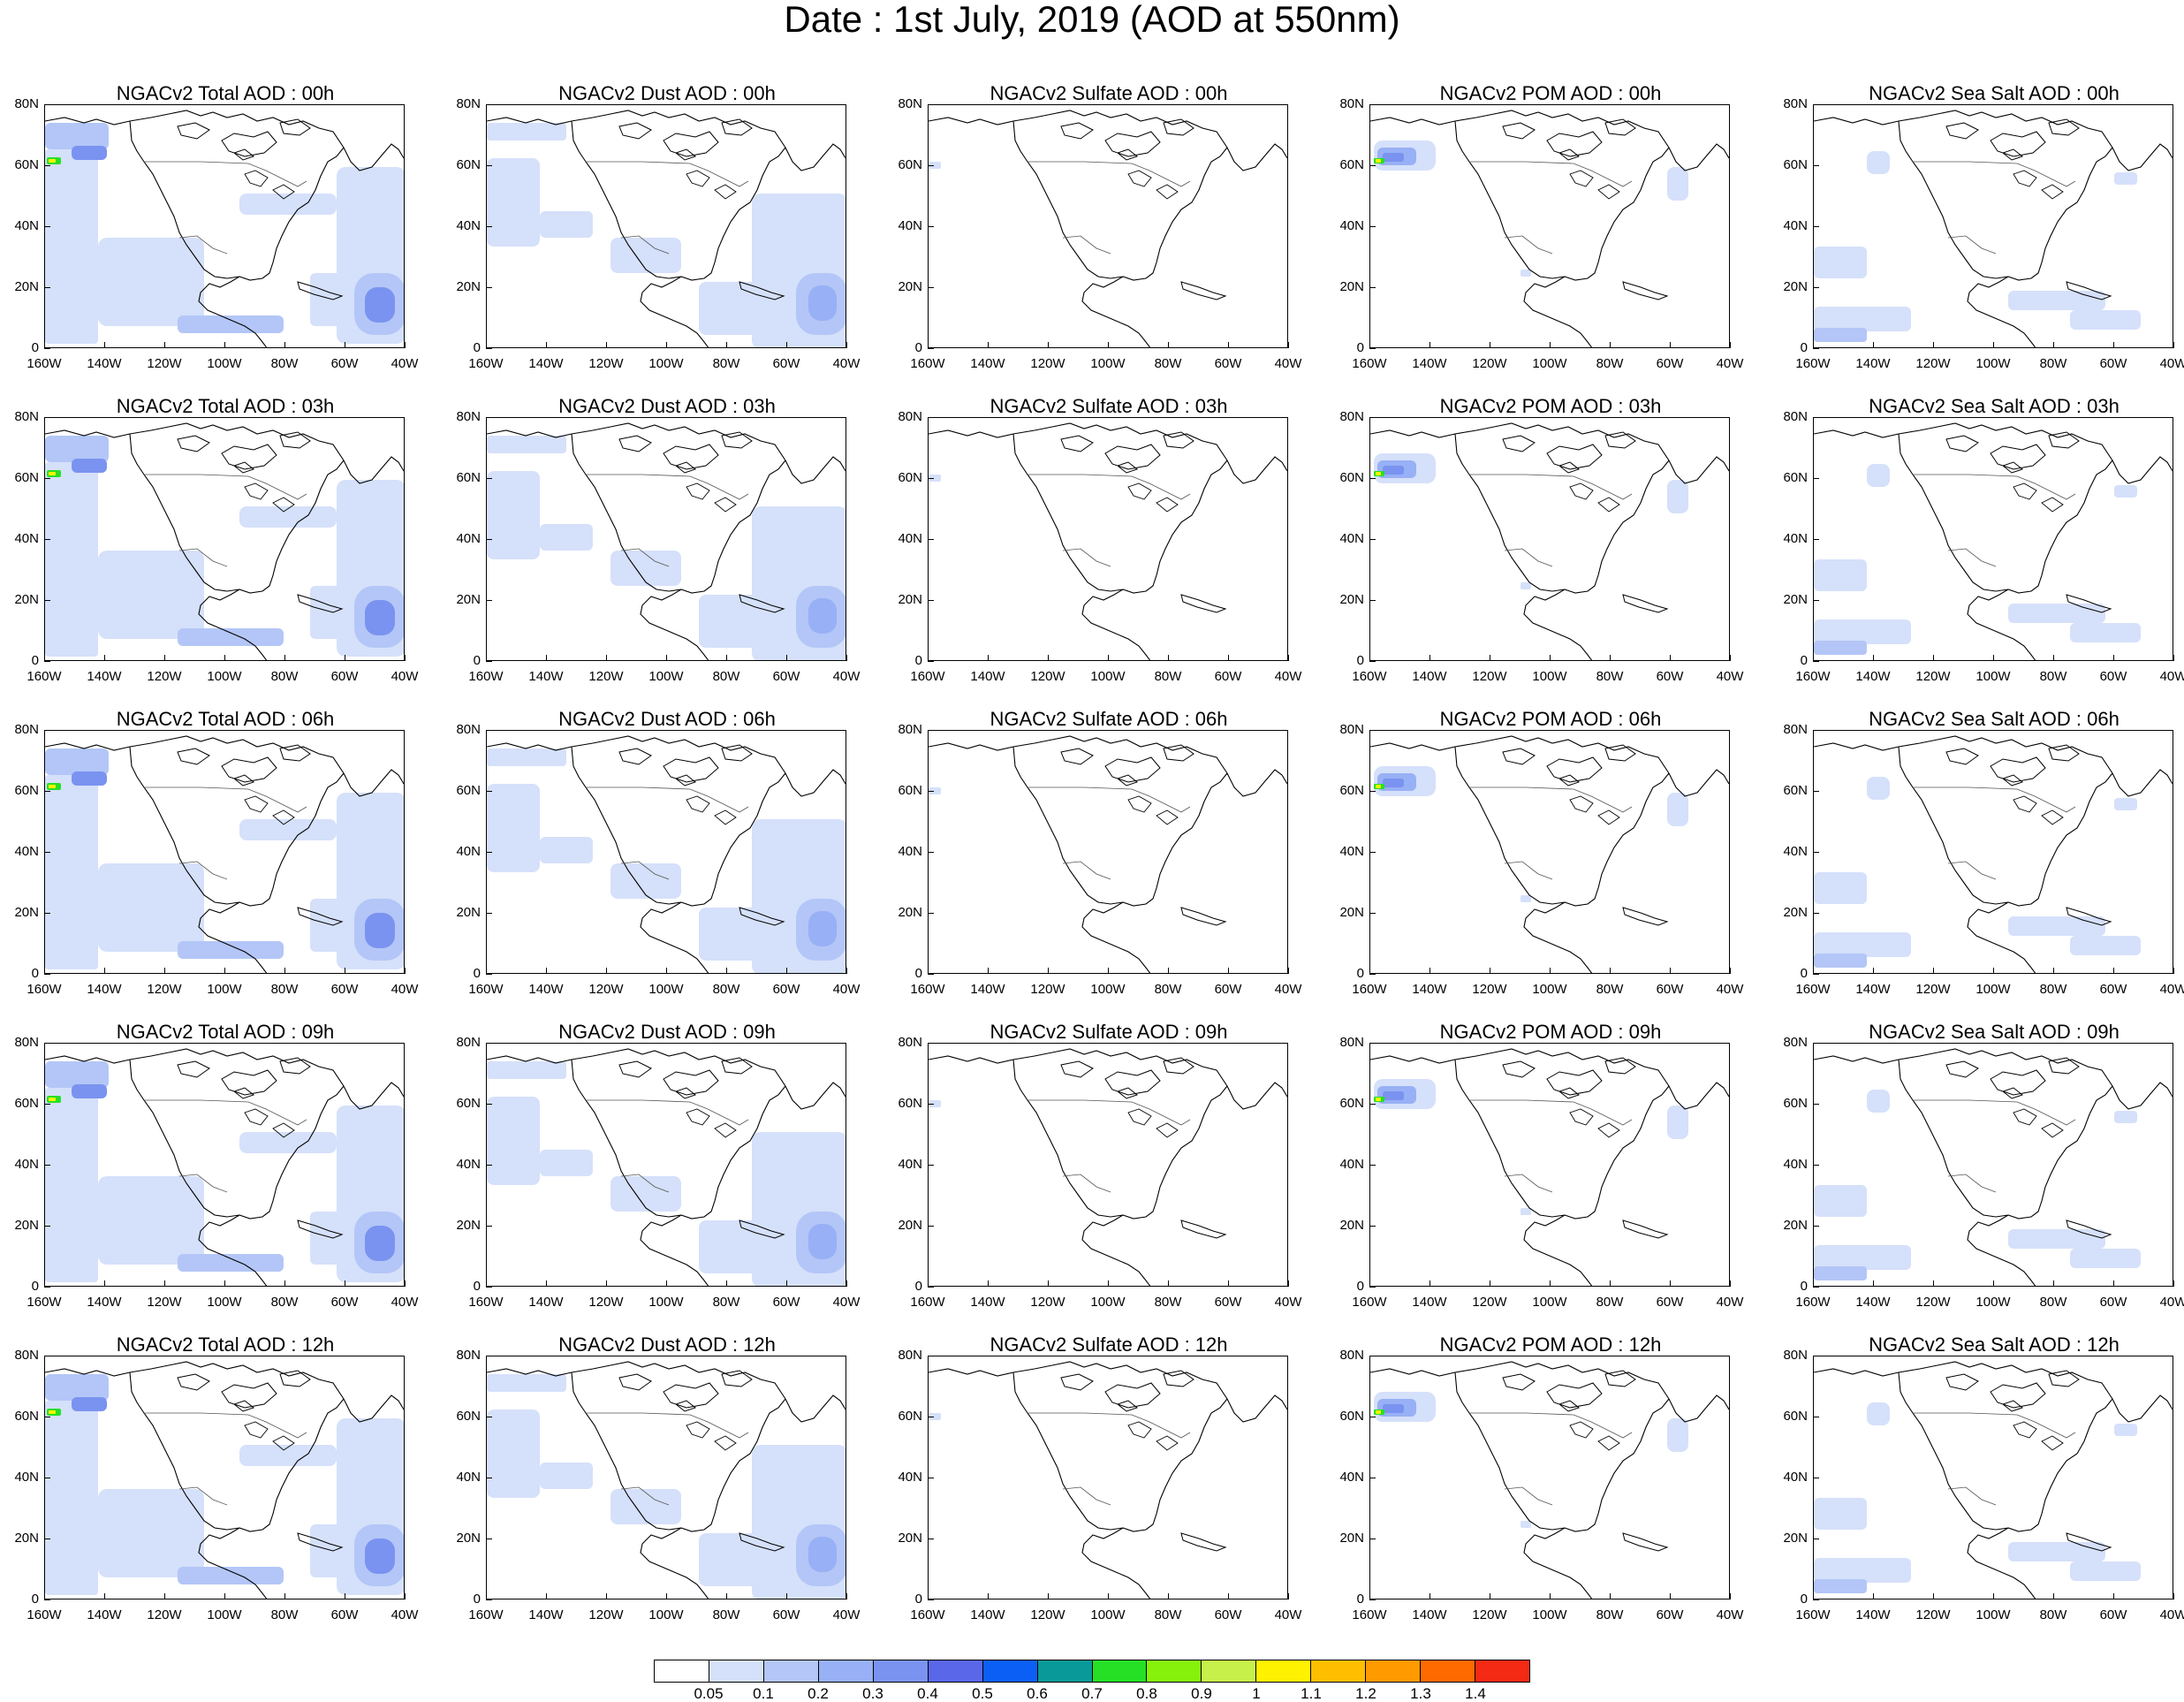 Image resolution: width=2184 pixels, height=1702 pixels. Describe the element at coordinates (1795, 477) in the screenshot. I see `lat-tick-label: 60N` at that location.